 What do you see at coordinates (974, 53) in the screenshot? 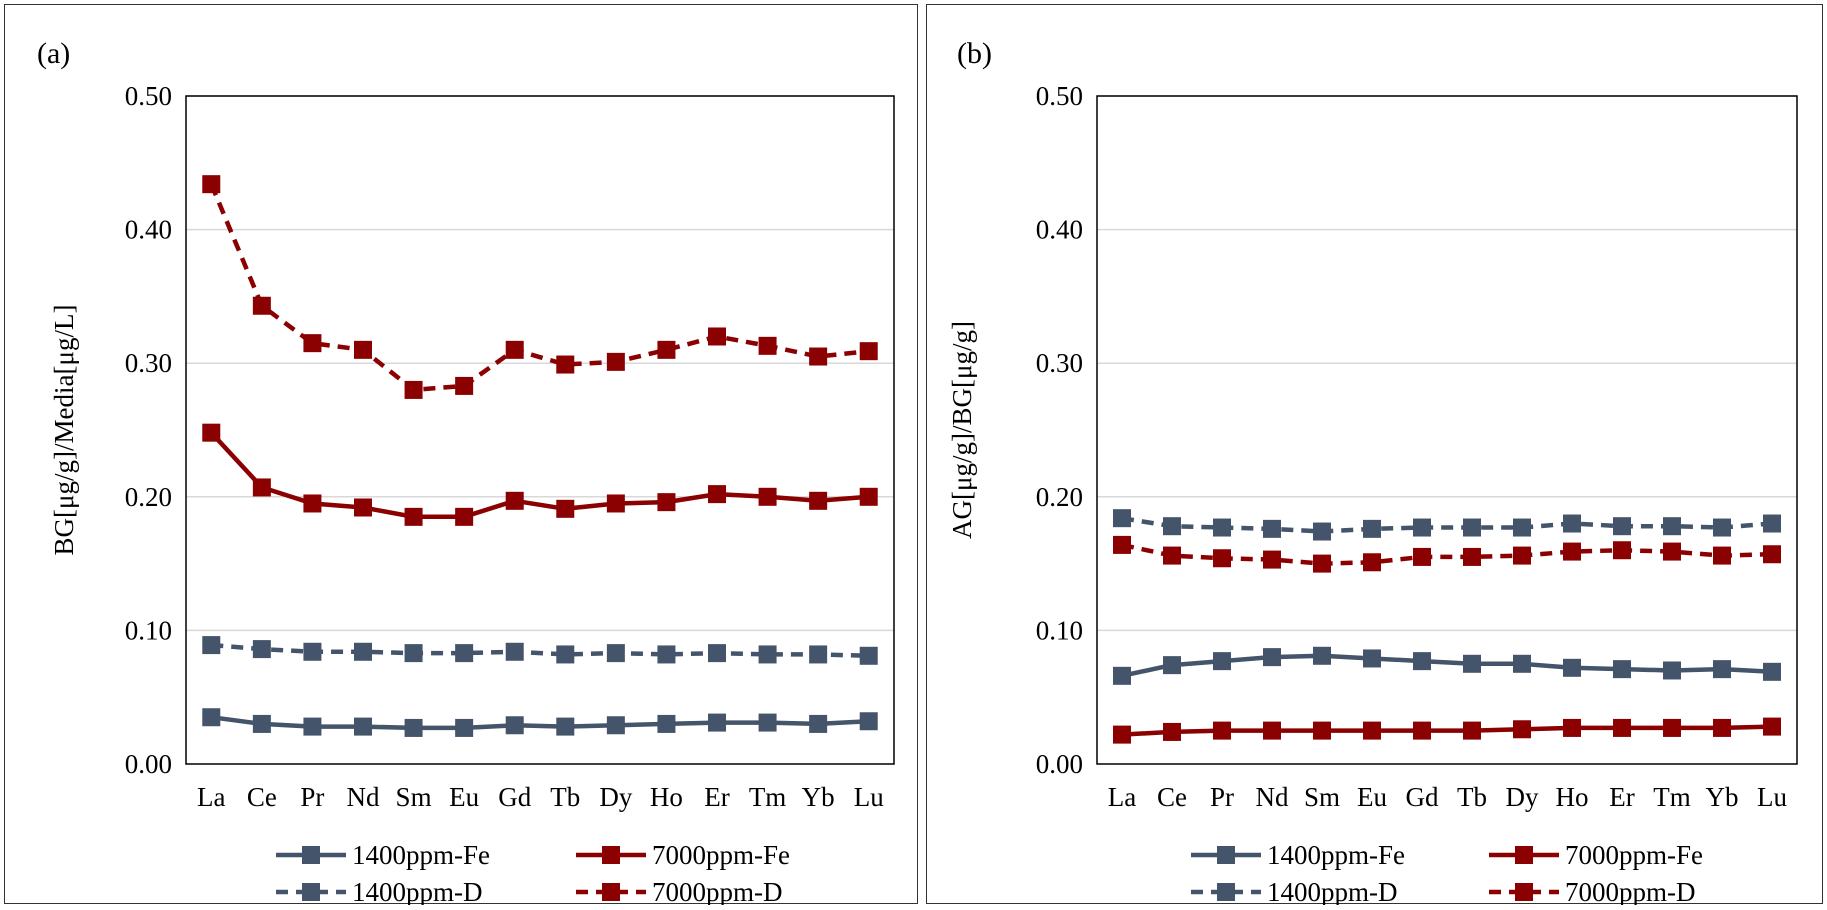
I see `panel-label: (b)` at bounding box center [974, 53].